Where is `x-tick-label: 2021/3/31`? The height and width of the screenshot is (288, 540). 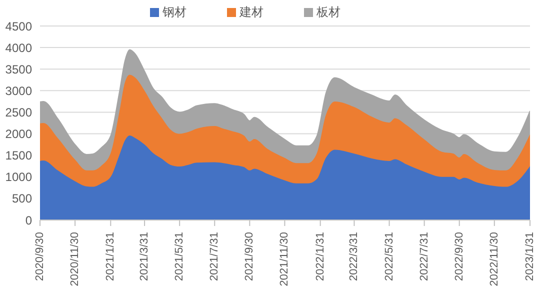
x-tick-label: 2021/3/31 is located at coordinates (144, 256).